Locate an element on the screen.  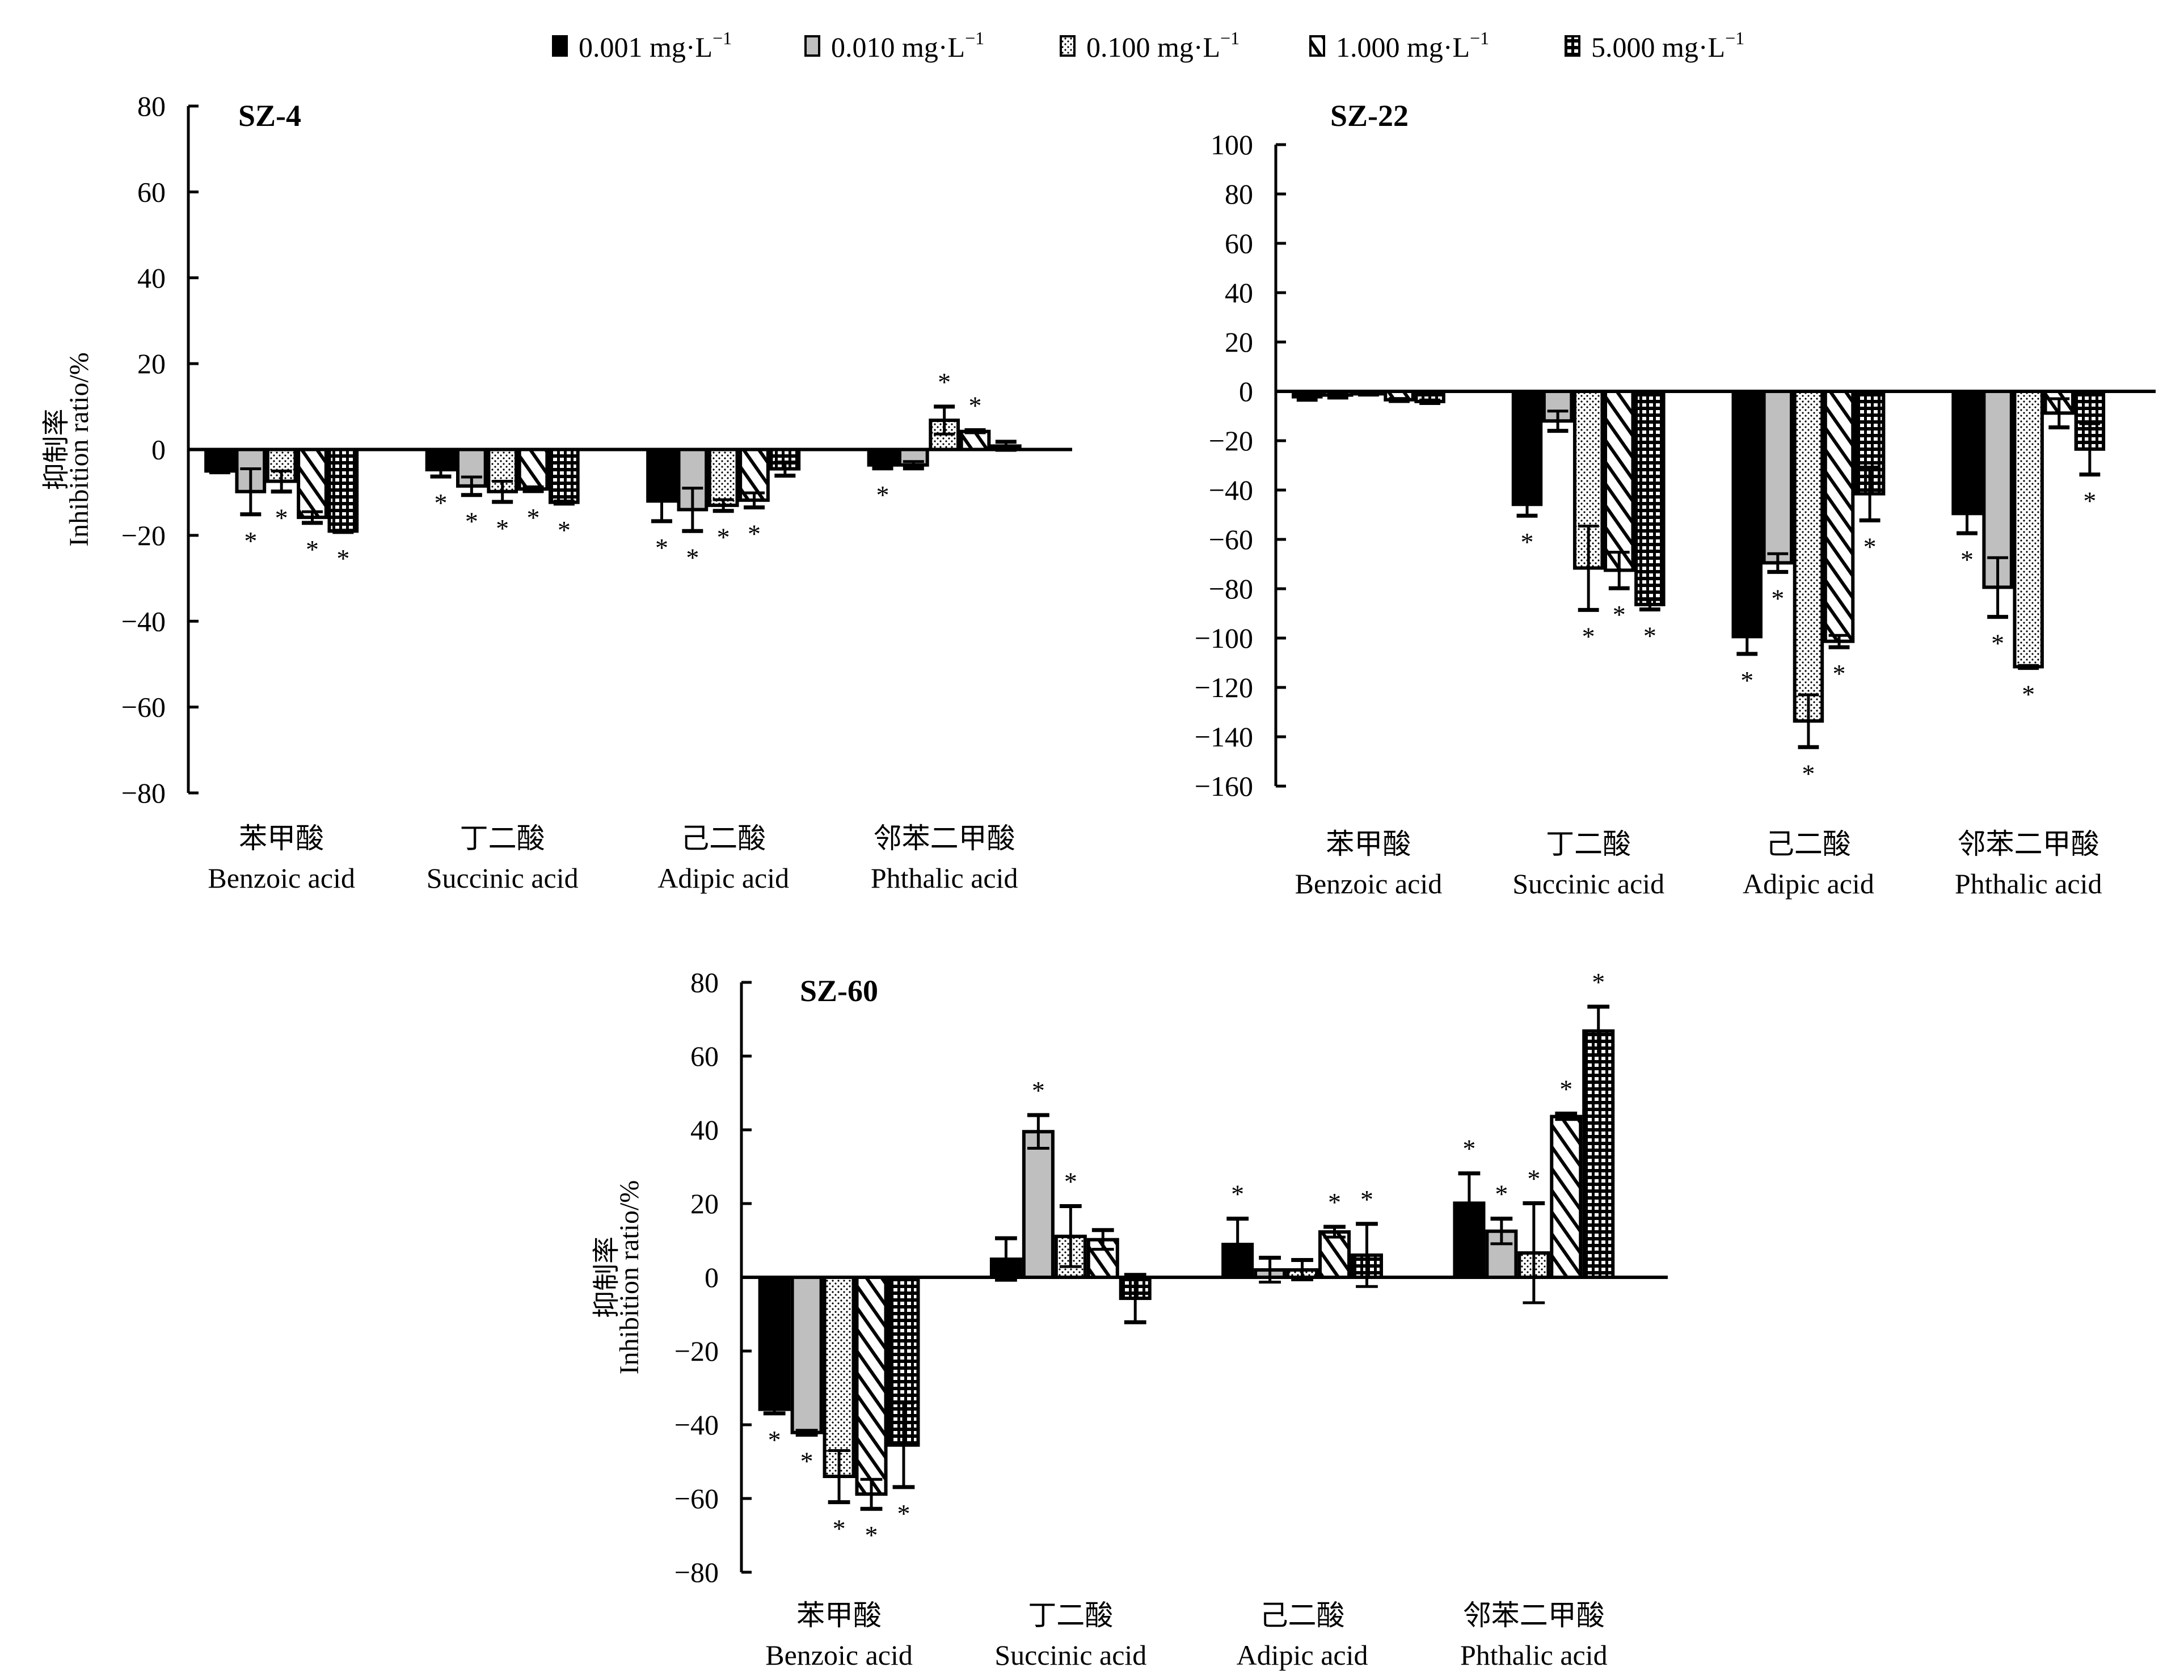
y-tick-label: 60 is located at coordinates (151, 192).